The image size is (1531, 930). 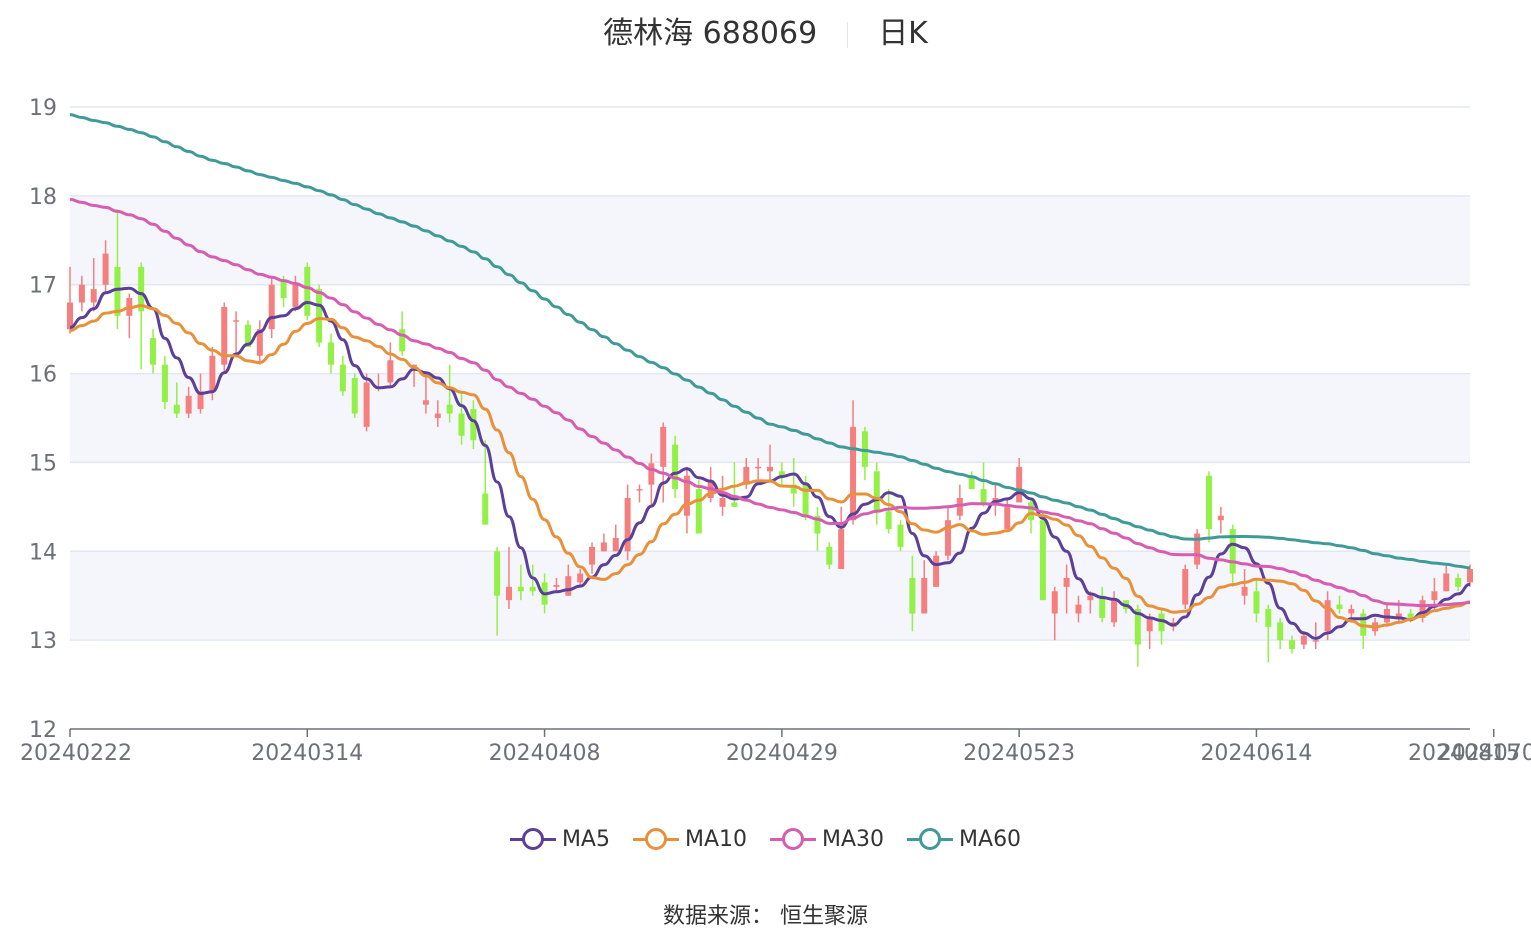 What do you see at coordinates (827, 839) in the screenshot?
I see `legend-item-ma30: MA30` at bounding box center [827, 839].